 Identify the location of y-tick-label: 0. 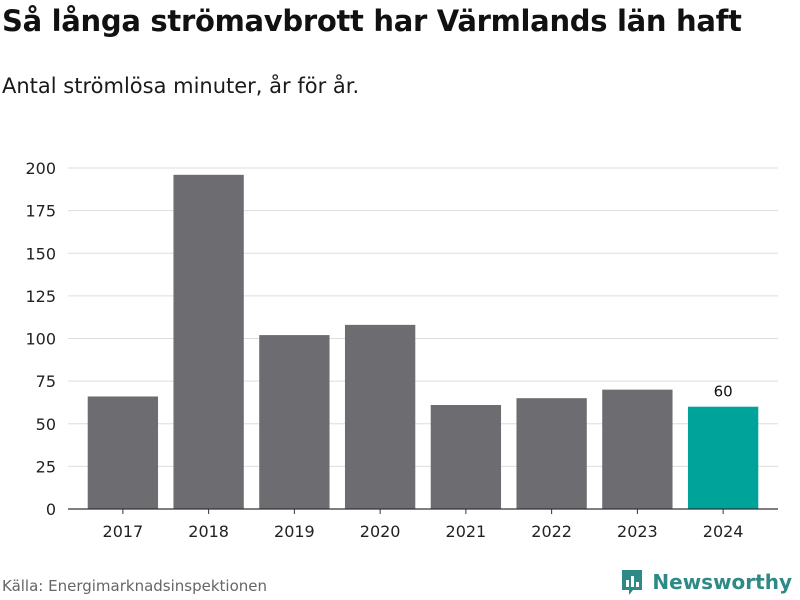
(51, 509).